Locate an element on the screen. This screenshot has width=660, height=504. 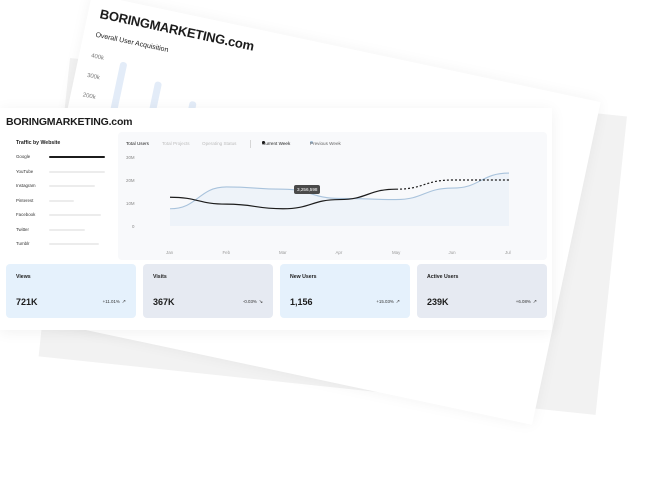
traffic-site-label: YouTube is located at coordinates (25, 171).